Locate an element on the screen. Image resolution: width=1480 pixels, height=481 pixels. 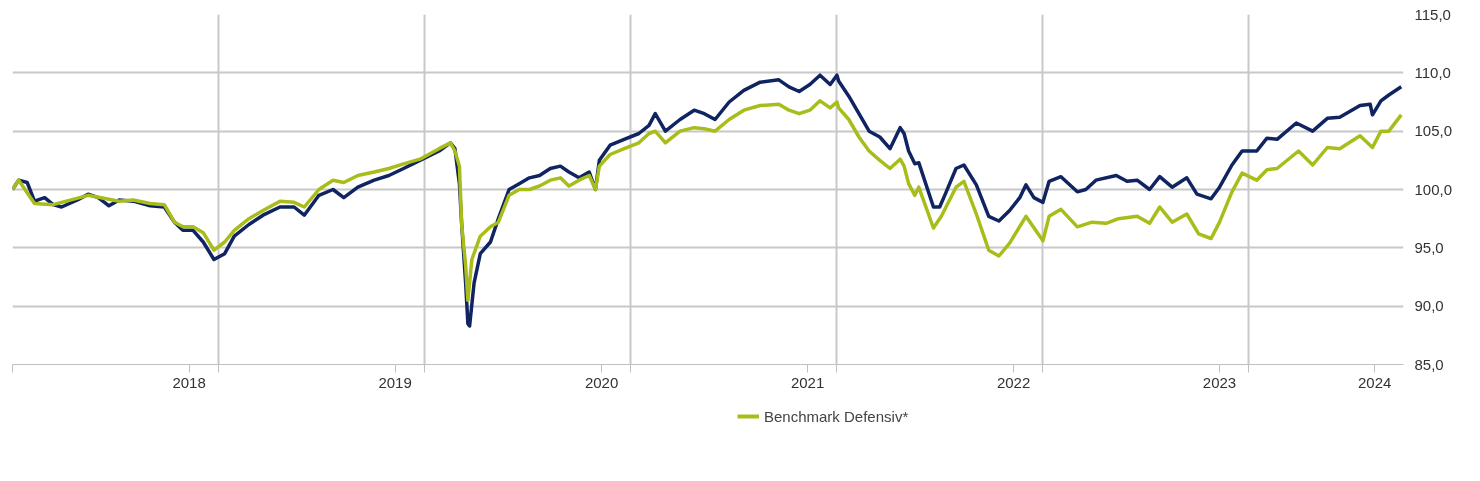
x-tick-label: 2020 is located at coordinates (601, 382).